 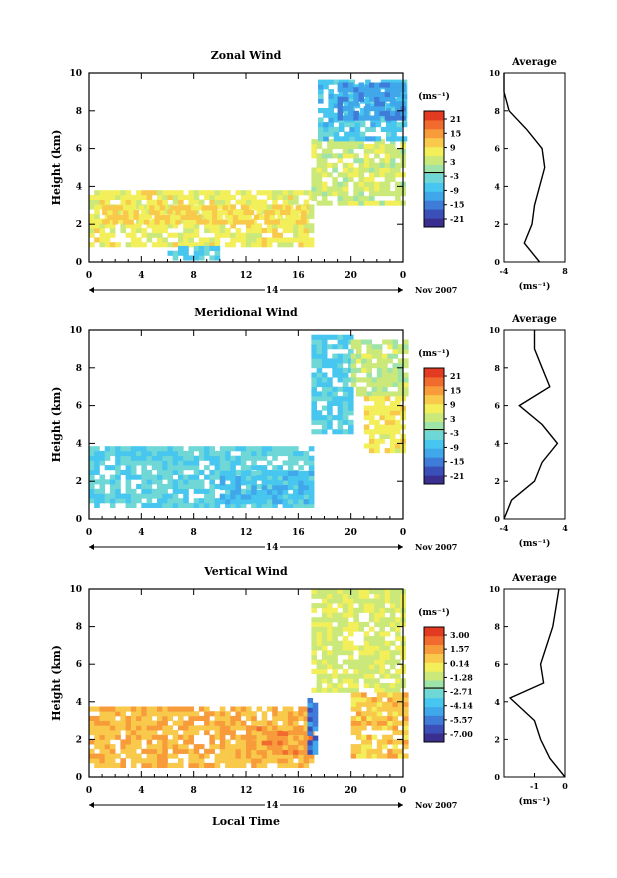 What do you see at coordinates (403, 276) in the screenshot?
I see `x-tick-label: 0` at bounding box center [403, 276].